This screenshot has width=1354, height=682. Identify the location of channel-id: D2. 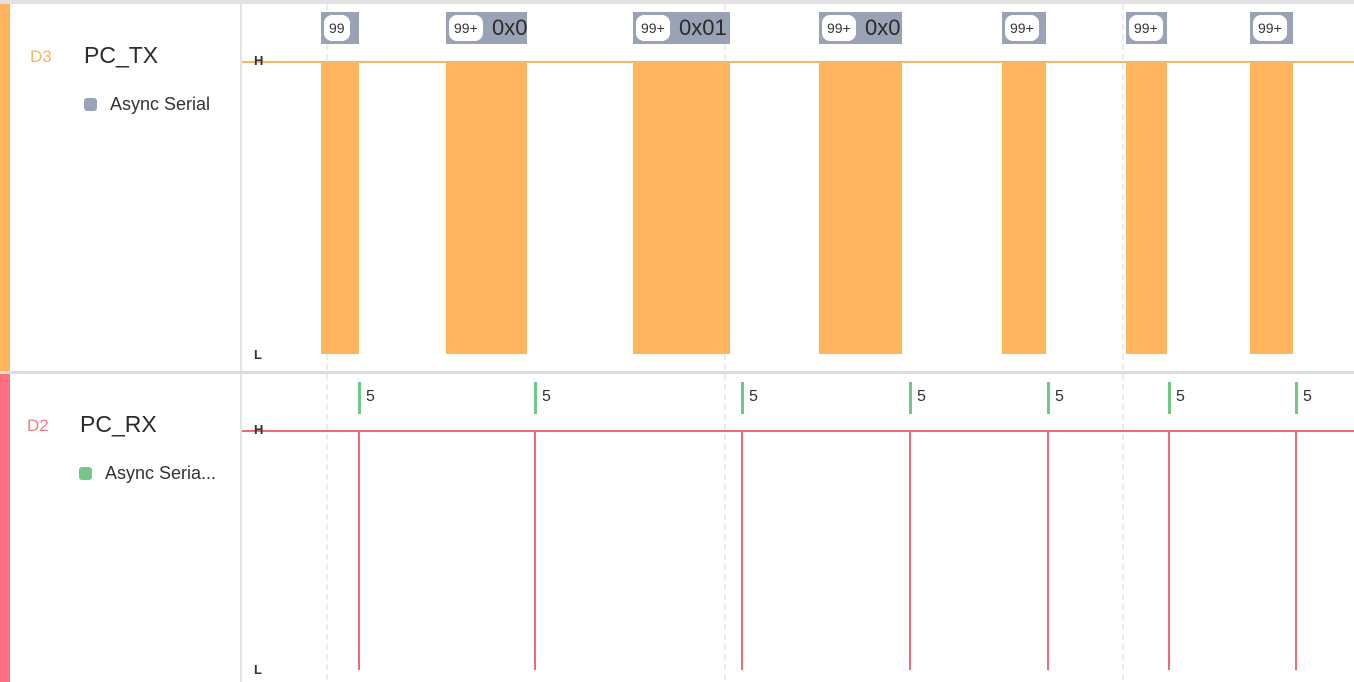
(38, 425).